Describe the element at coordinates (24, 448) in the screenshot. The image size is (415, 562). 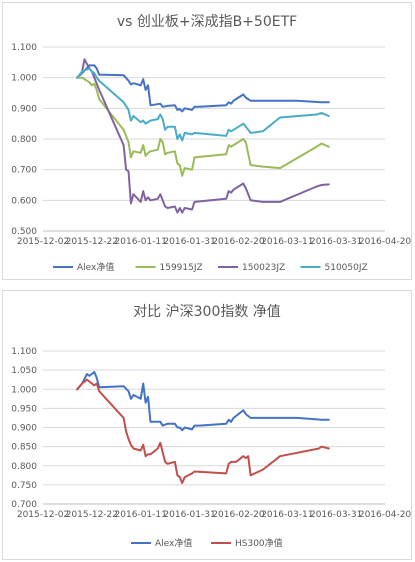
I see `y-tick-label: 0.850` at that location.